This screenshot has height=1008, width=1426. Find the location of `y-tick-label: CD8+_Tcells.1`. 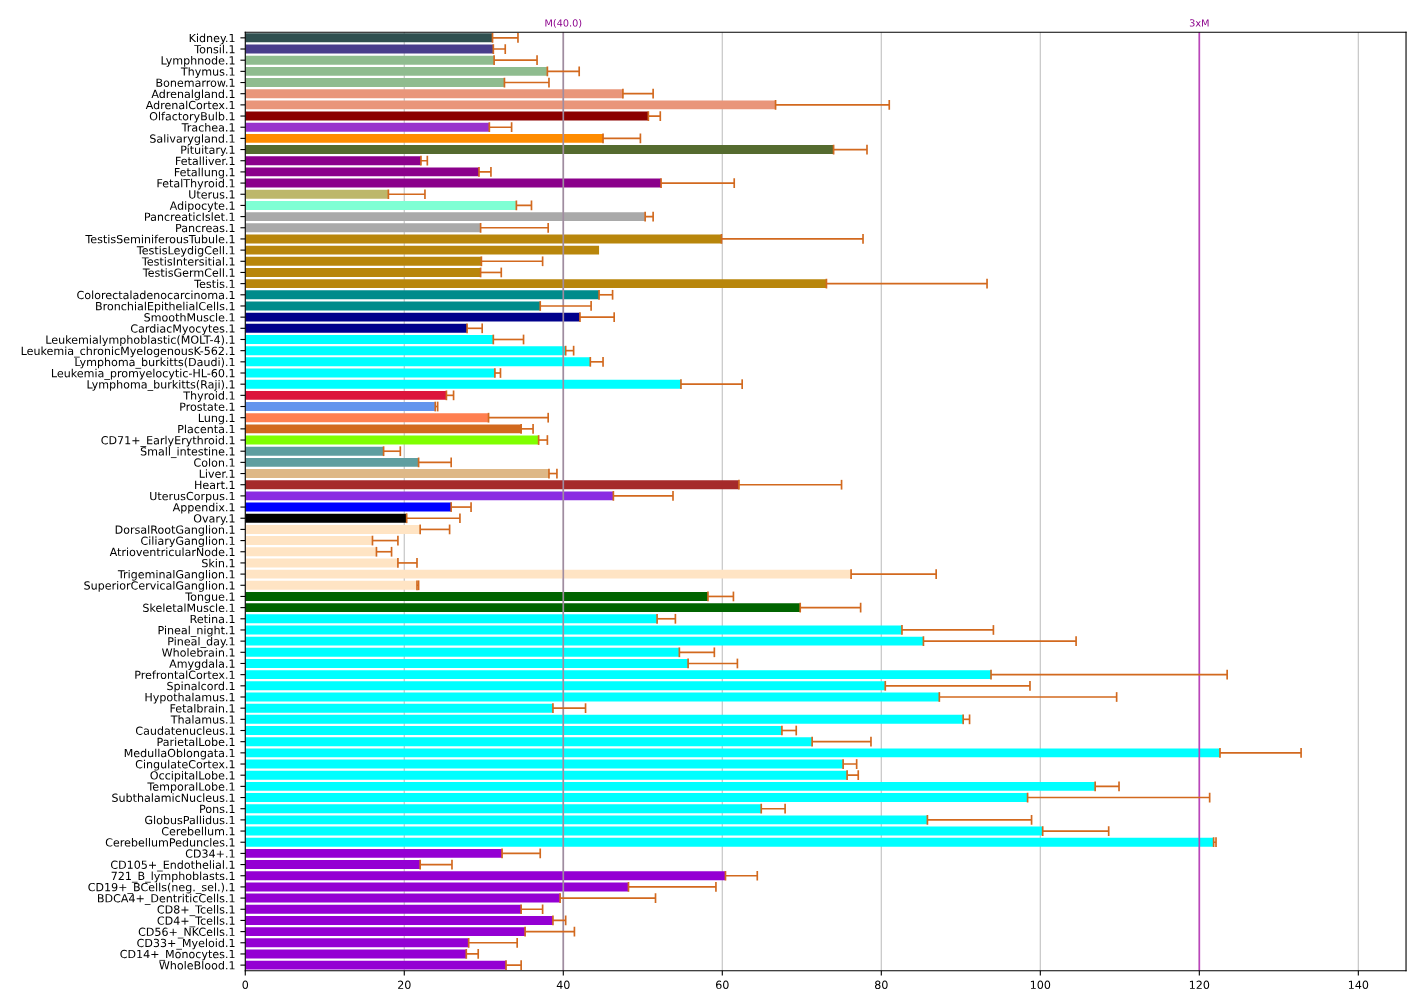

y-tick-label: CD8+_Tcells.1 is located at coordinates (196, 911).